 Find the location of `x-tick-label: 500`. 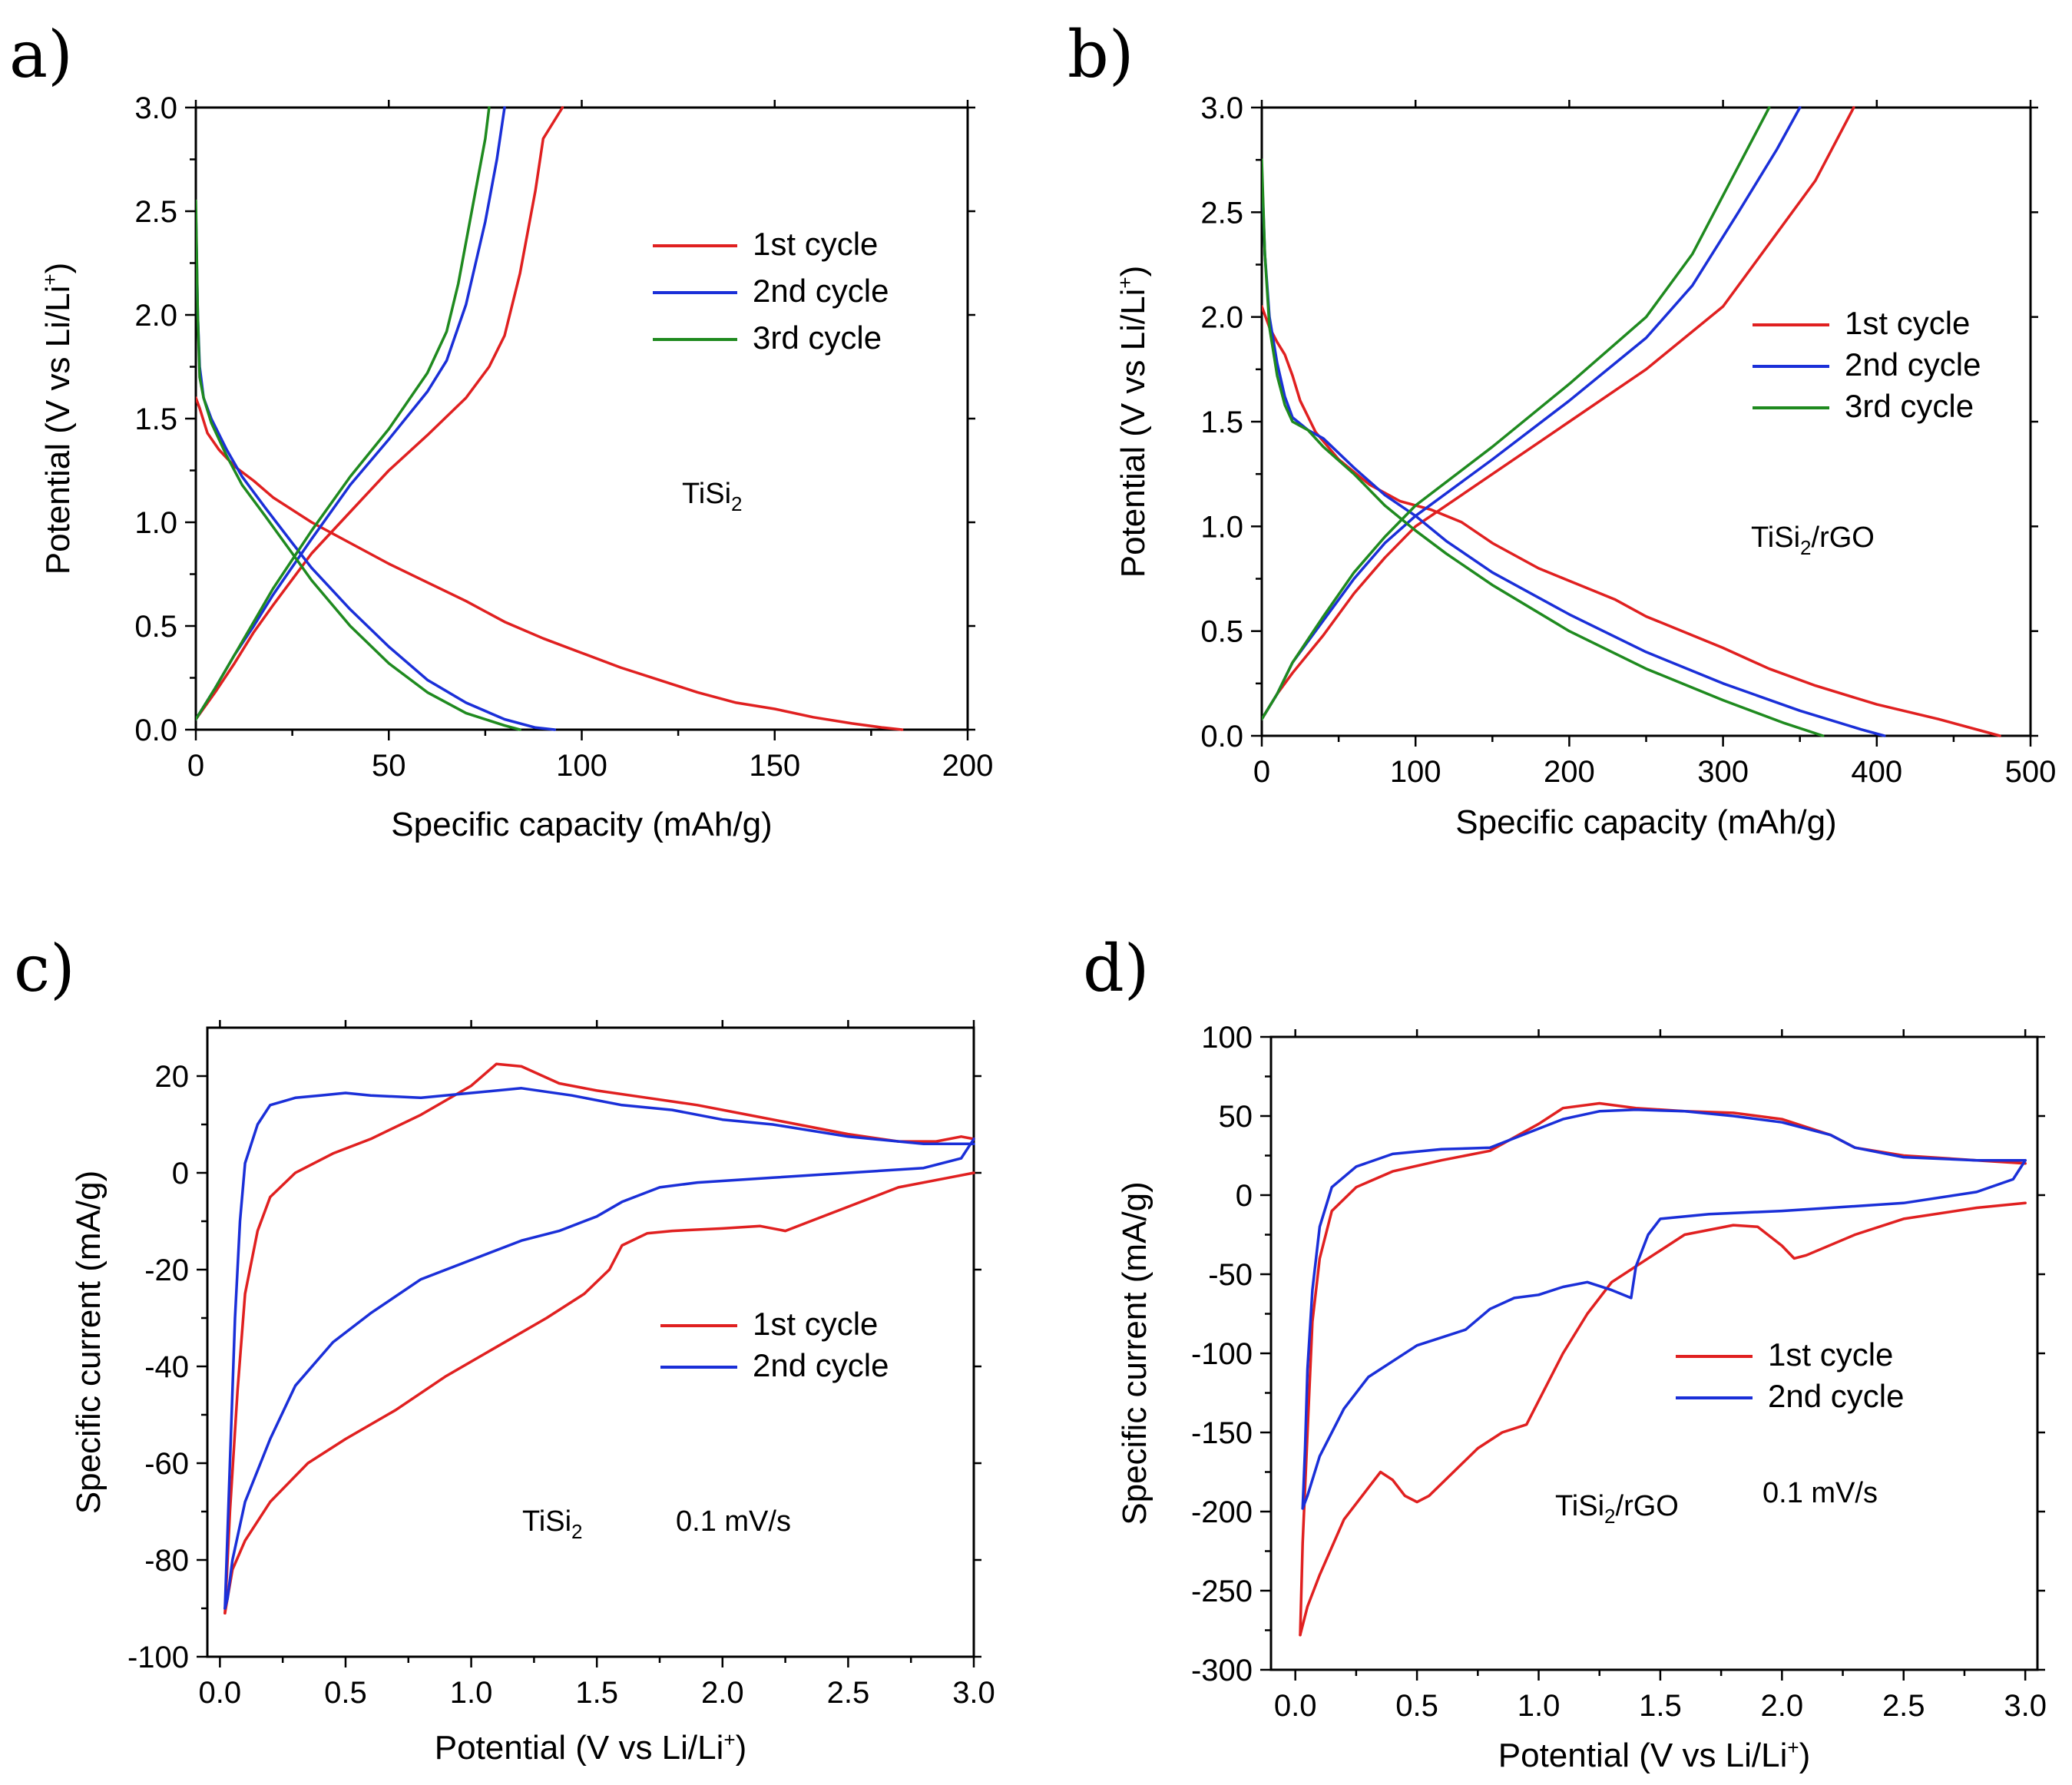

x-tick-label: 500 is located at coordinates (2031, 772).